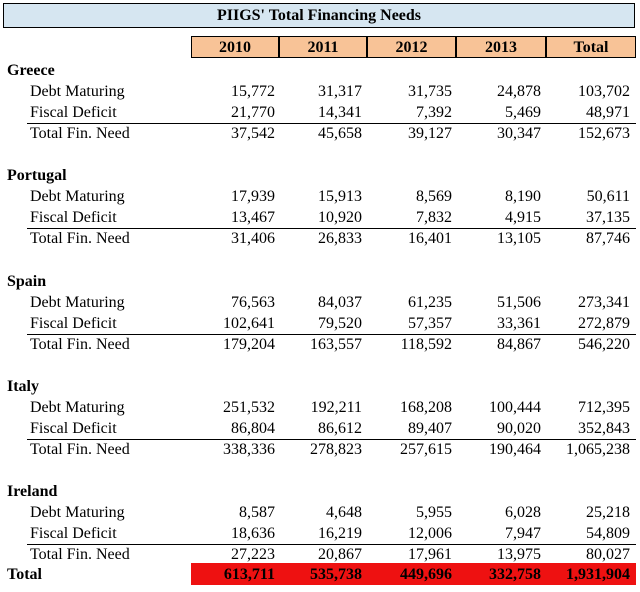 This screenshot has height=592, width=640. I want to click on table-cell: 118,592, so click(426, 344).